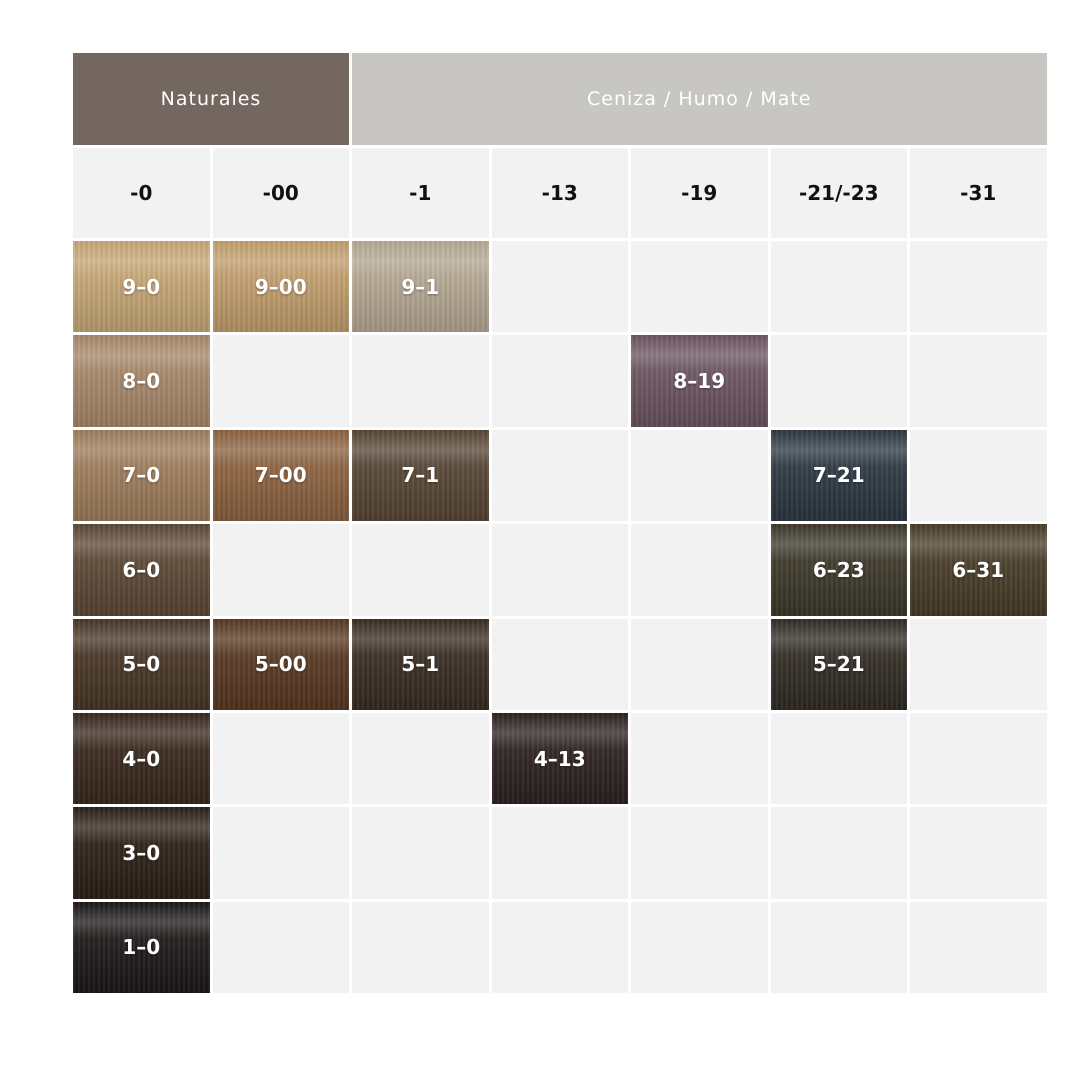 This screenshot has width=1080, height=1080. What do you see at coordinates (838, 570) in the screenshot?
I see `color-swatch: 6–23` at bounding box center [838, 570].